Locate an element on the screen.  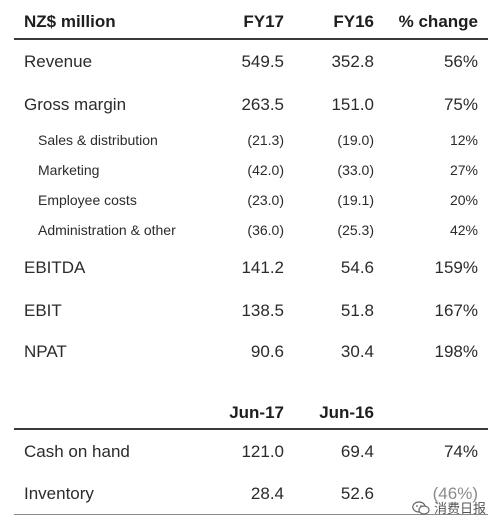
row-value-jun16: 69.4 is located at coordinates (357, 451).